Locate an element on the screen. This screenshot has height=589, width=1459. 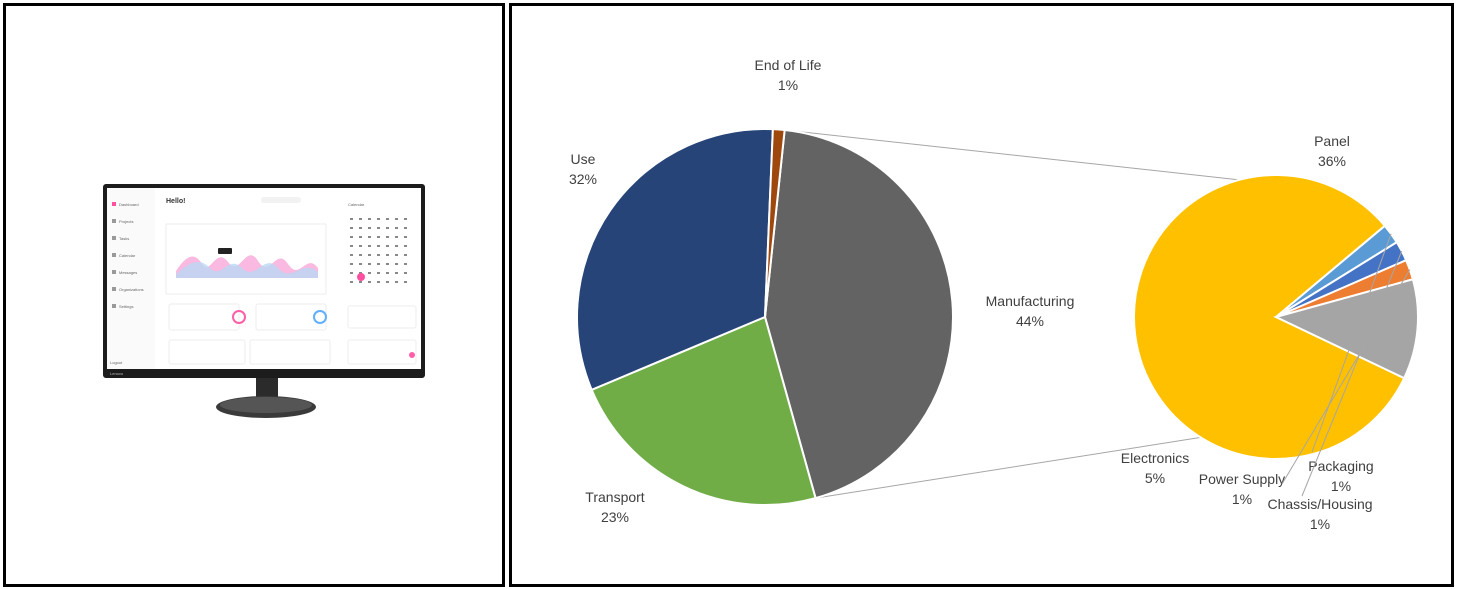
sidebar-item-messages: Messages is located at coordinates (124, 272).